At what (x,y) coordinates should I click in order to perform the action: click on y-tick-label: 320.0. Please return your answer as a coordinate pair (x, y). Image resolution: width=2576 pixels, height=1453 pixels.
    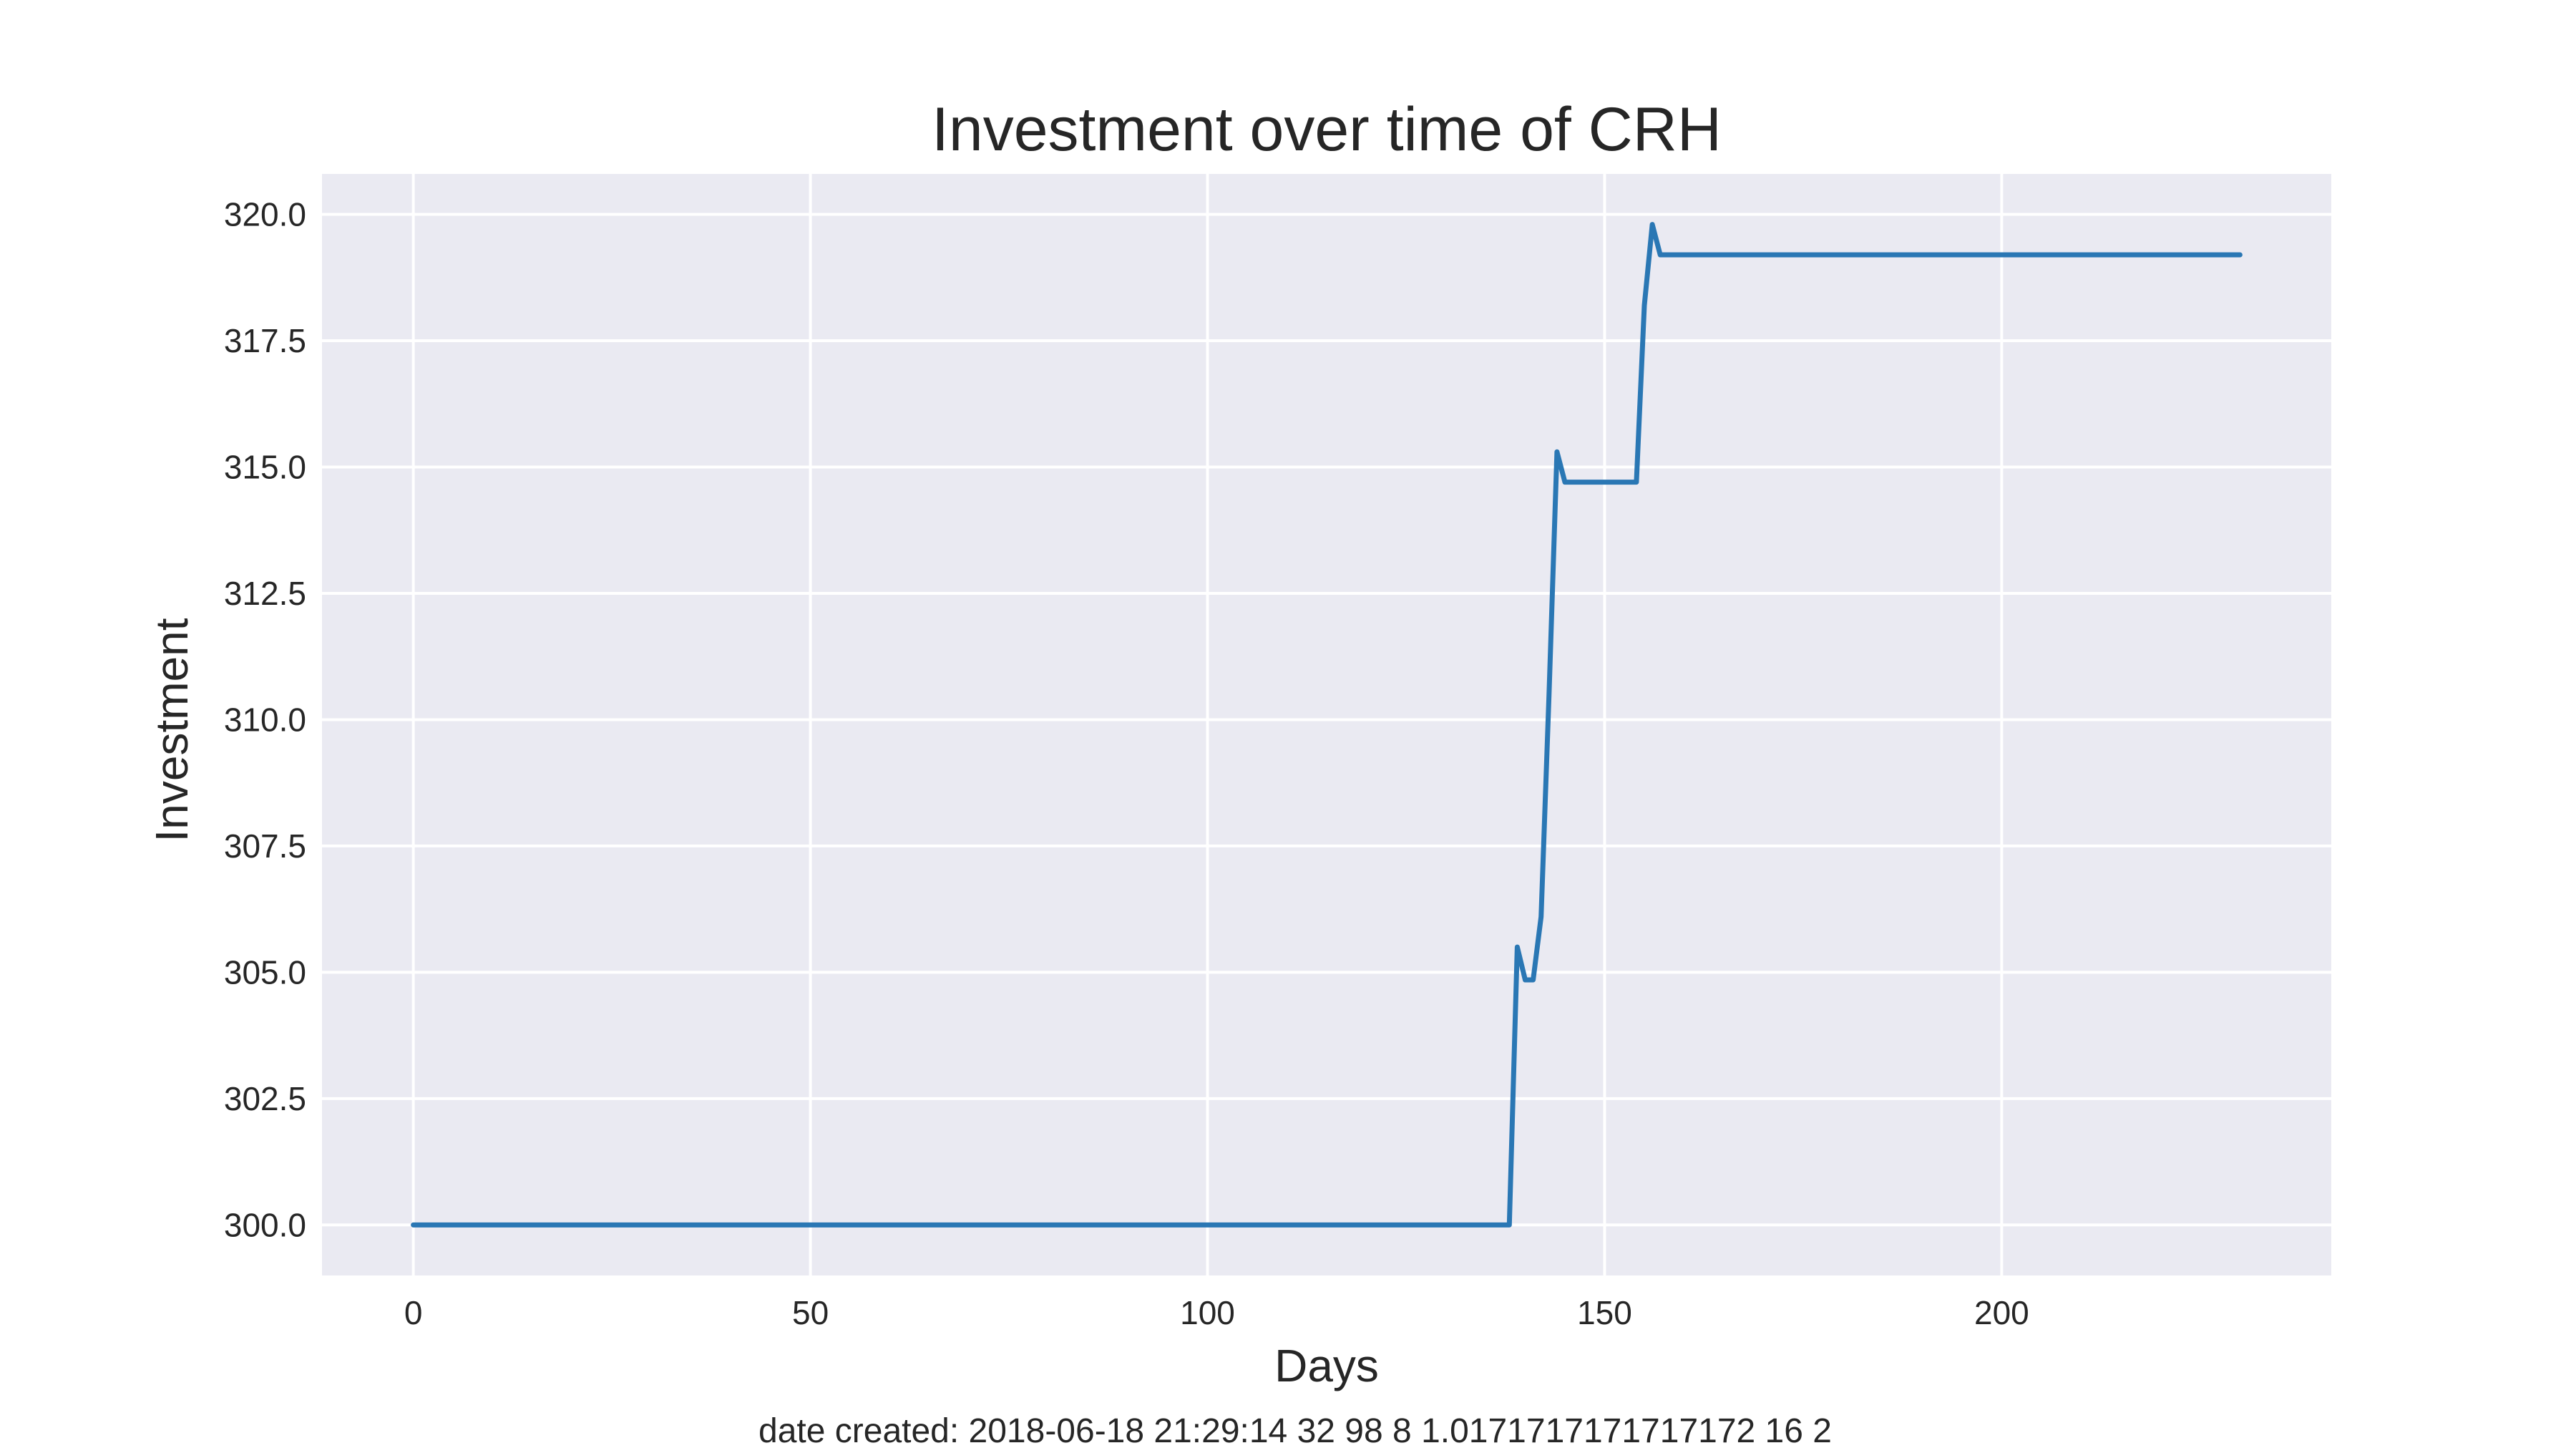
    Looking at the image, I should click on (265, 214).